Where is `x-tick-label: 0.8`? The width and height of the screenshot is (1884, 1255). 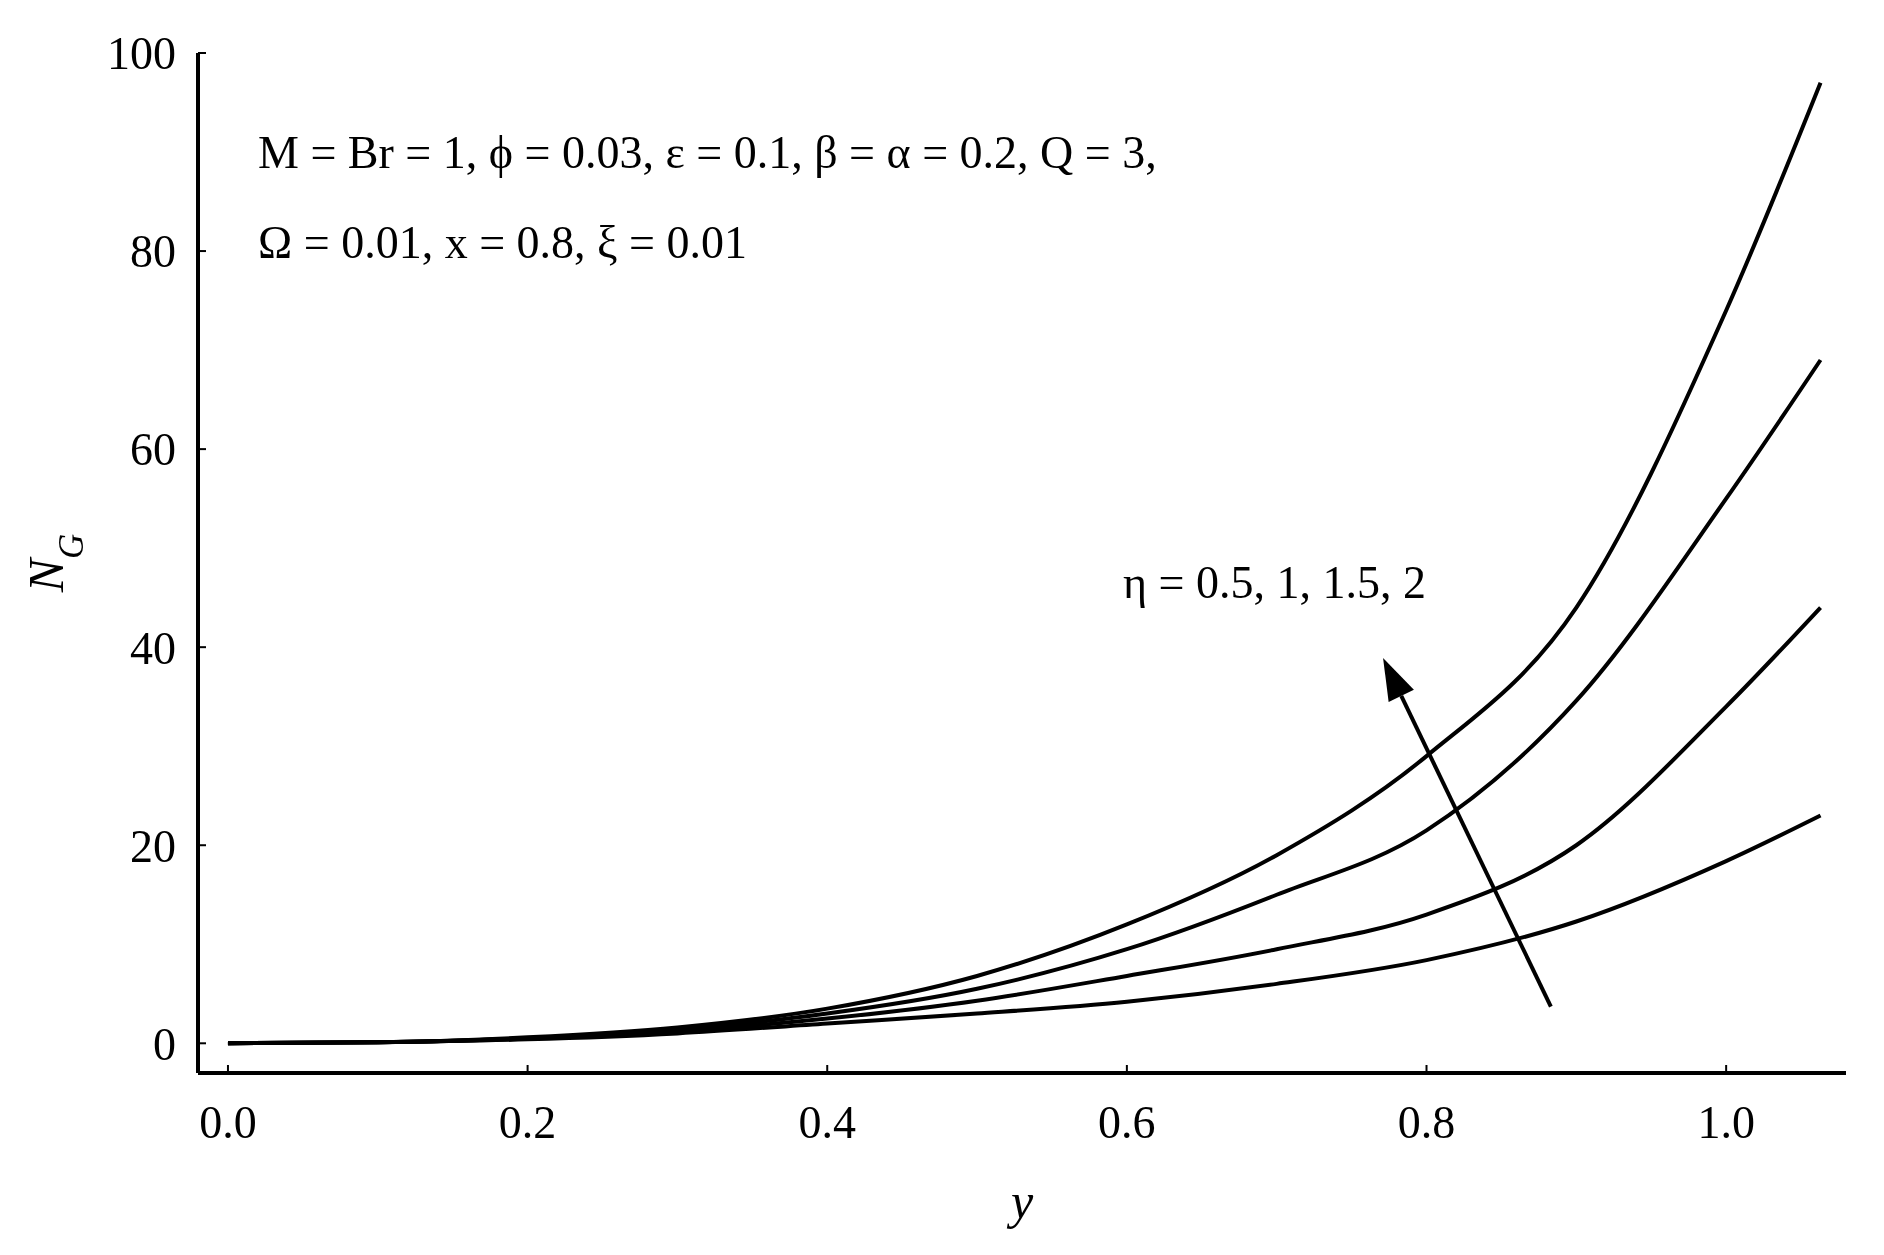 x-tick-label: 0.8 is located at coordinates (1426, 1122).